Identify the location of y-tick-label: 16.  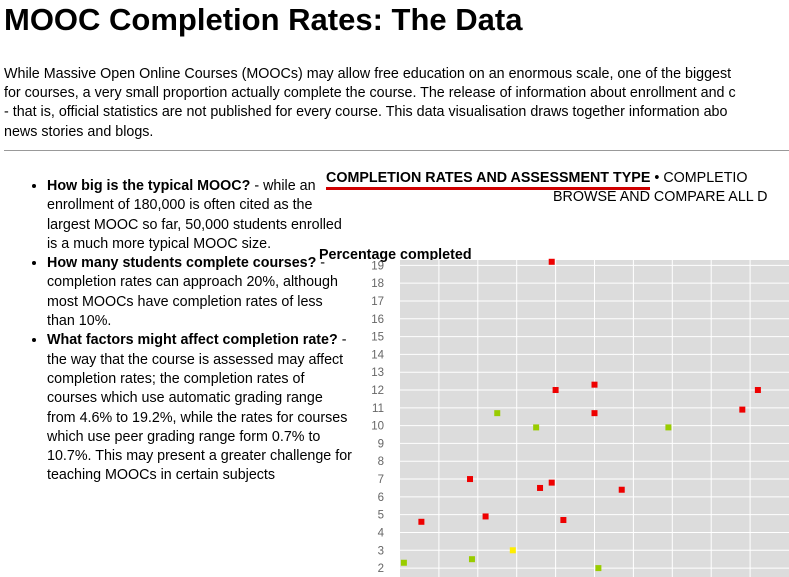
(377, 320).